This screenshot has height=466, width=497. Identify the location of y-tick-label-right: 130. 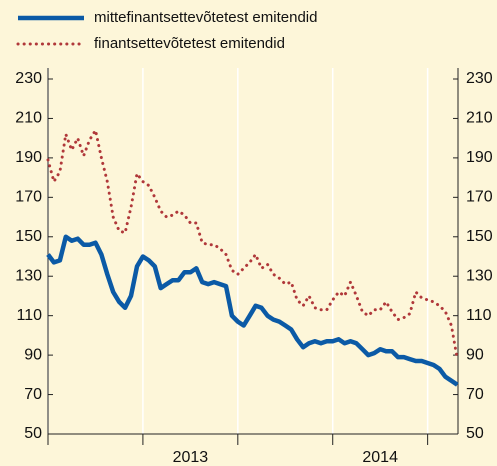
(479, 275).